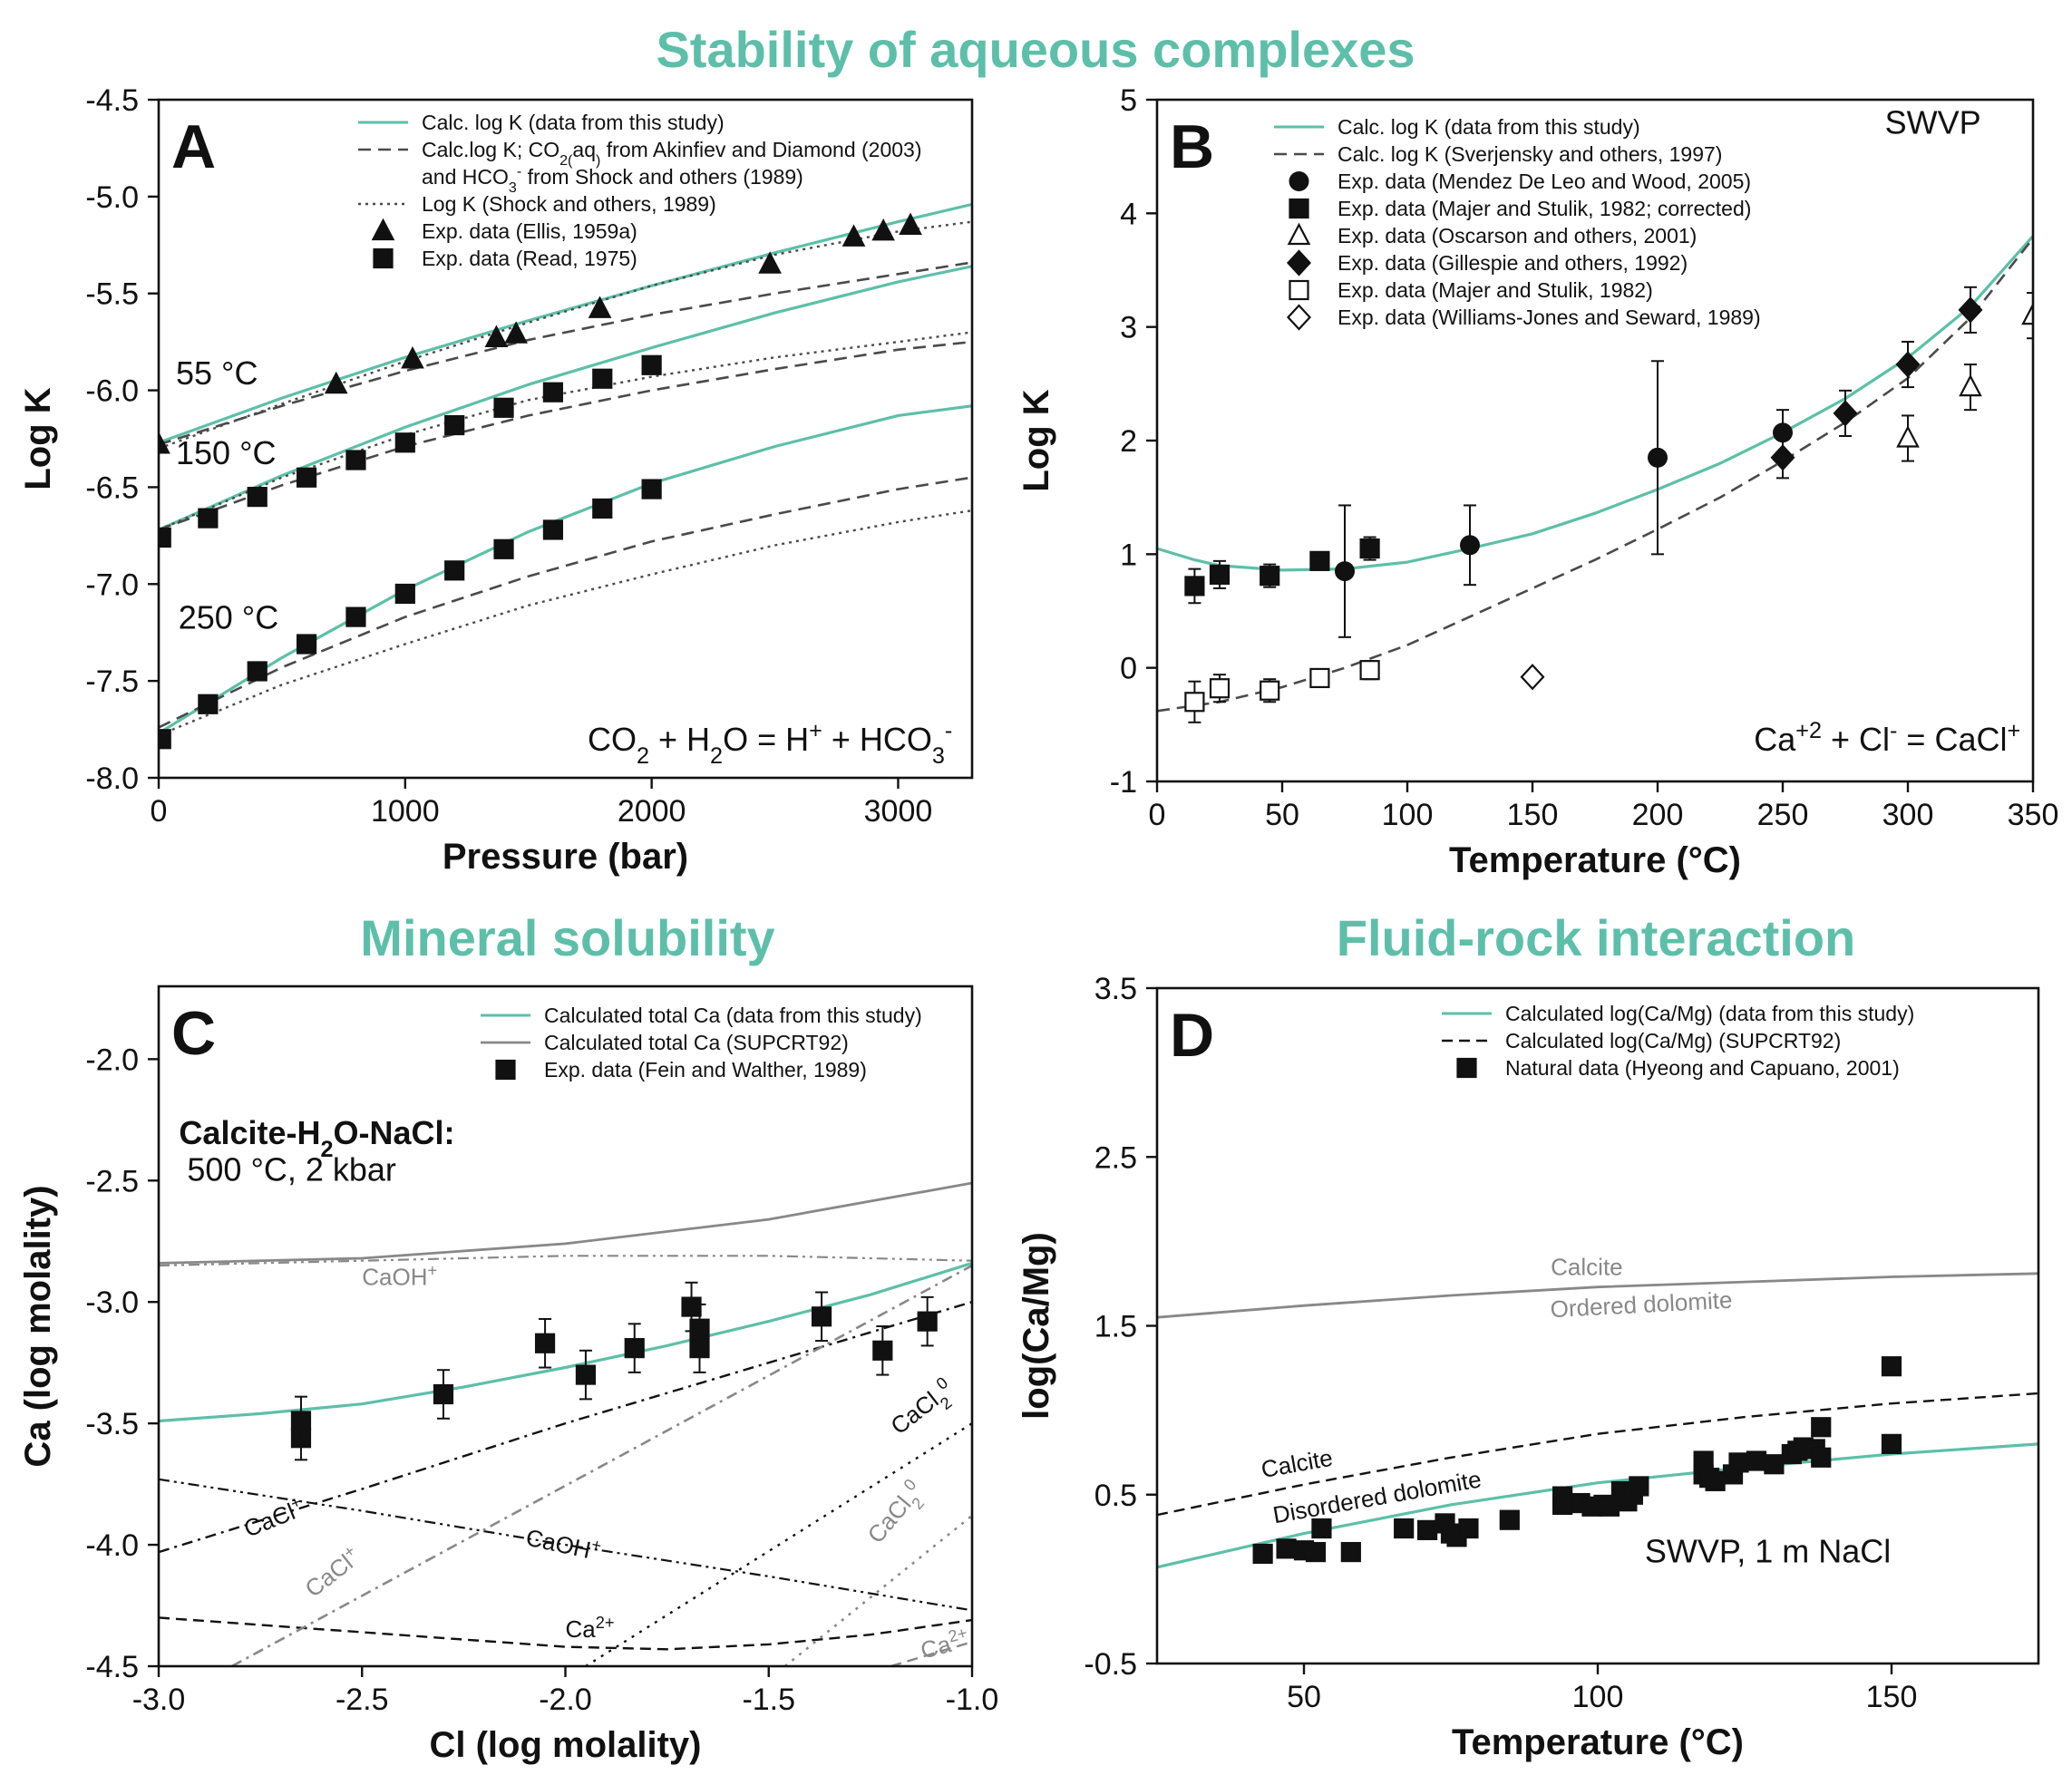 The width and height of the screenshot is (2072, 1775). I want to click on chart-annotation: CaCl20, so click(923, 1409).